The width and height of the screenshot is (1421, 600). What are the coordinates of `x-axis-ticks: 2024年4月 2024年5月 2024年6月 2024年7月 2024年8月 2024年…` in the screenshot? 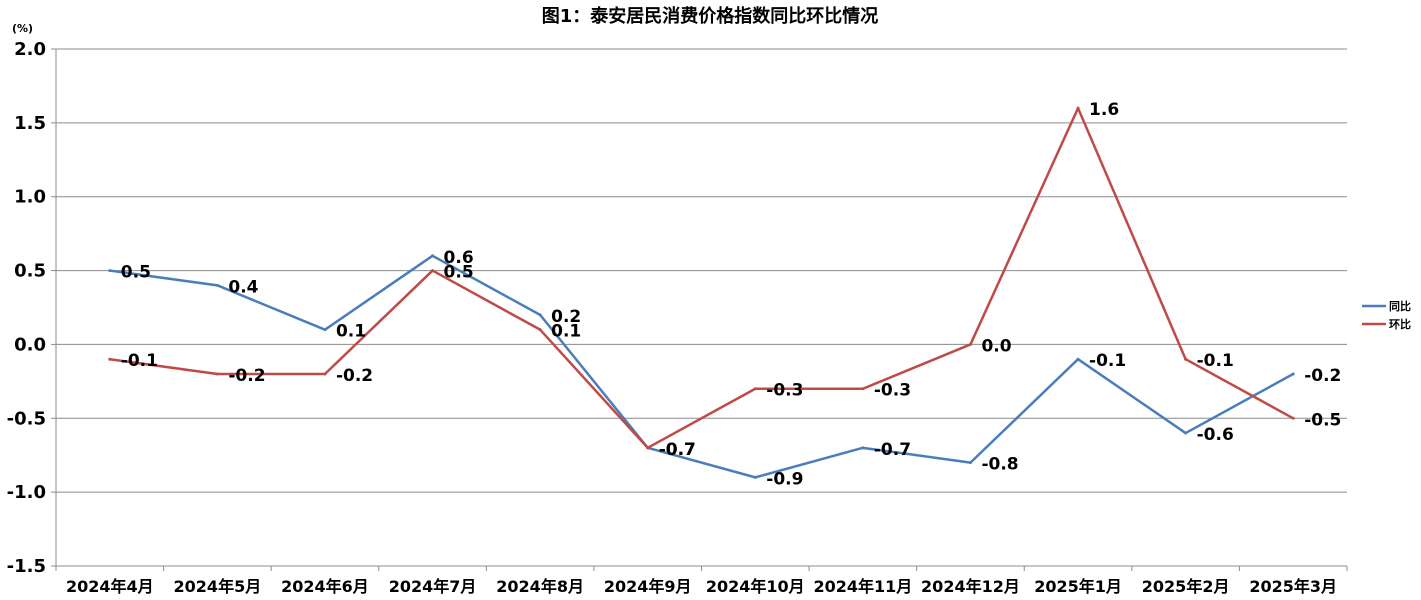 It's located at (701, 586).